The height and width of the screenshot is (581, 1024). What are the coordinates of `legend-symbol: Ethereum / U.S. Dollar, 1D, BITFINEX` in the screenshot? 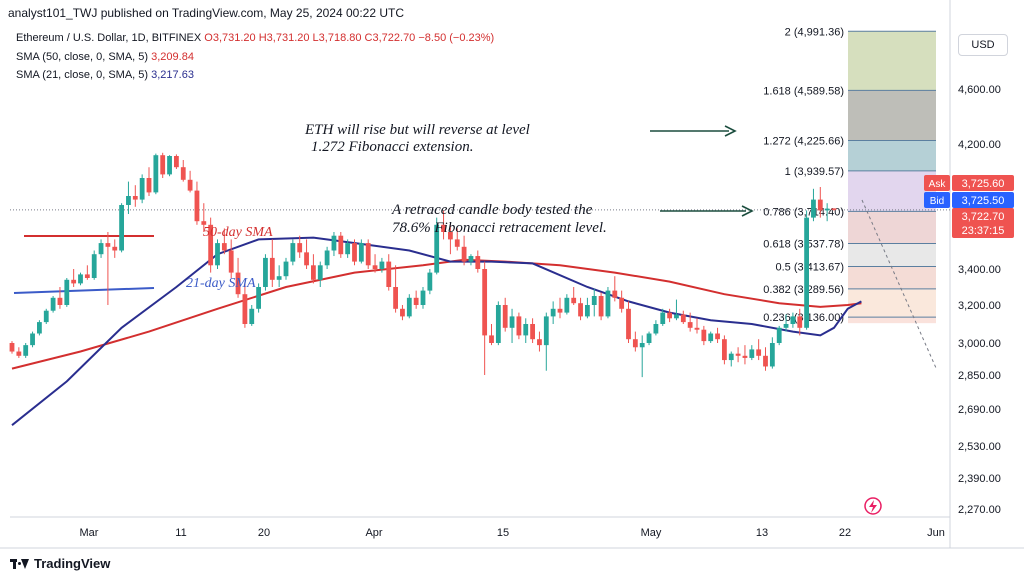 It's located at (109, 38).